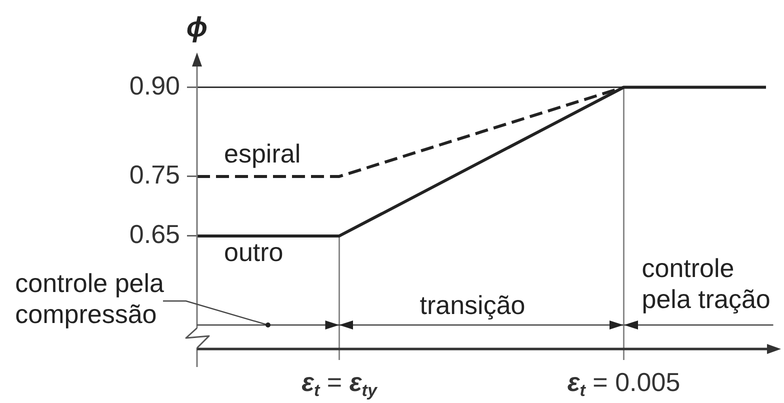 This screenshot has width=784, height=403. Describe the element at coordinates (262, 153) in the screenshot. I see `series-label: espiral` at that location.